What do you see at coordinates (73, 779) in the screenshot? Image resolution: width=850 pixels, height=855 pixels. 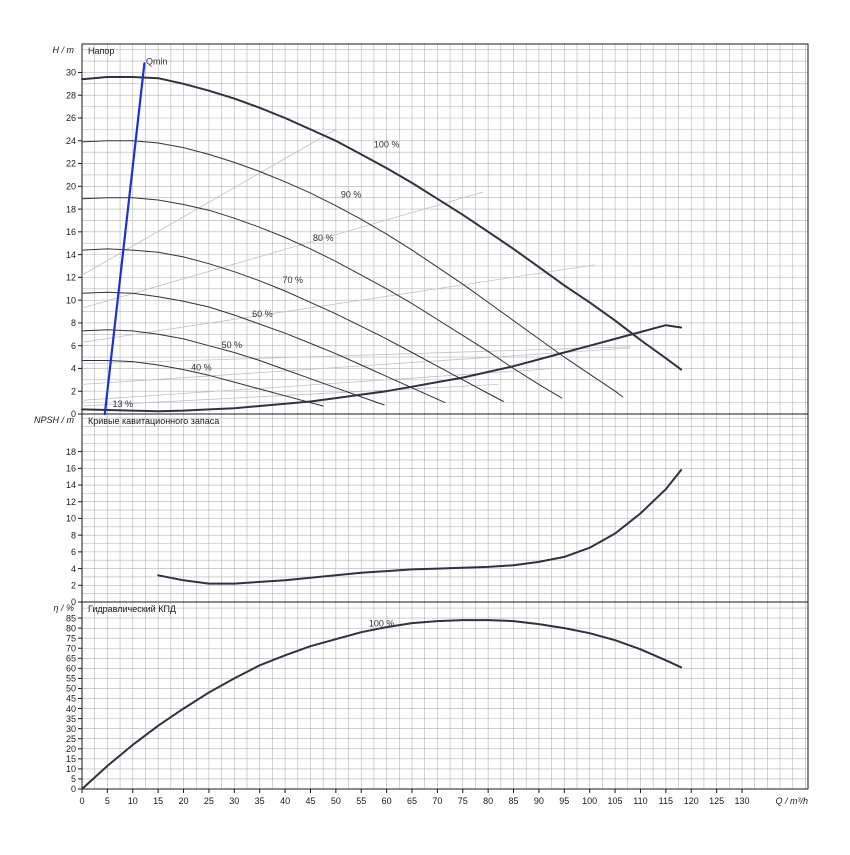 I see `y-tick-label: 5` at bounding box center [73, 779].